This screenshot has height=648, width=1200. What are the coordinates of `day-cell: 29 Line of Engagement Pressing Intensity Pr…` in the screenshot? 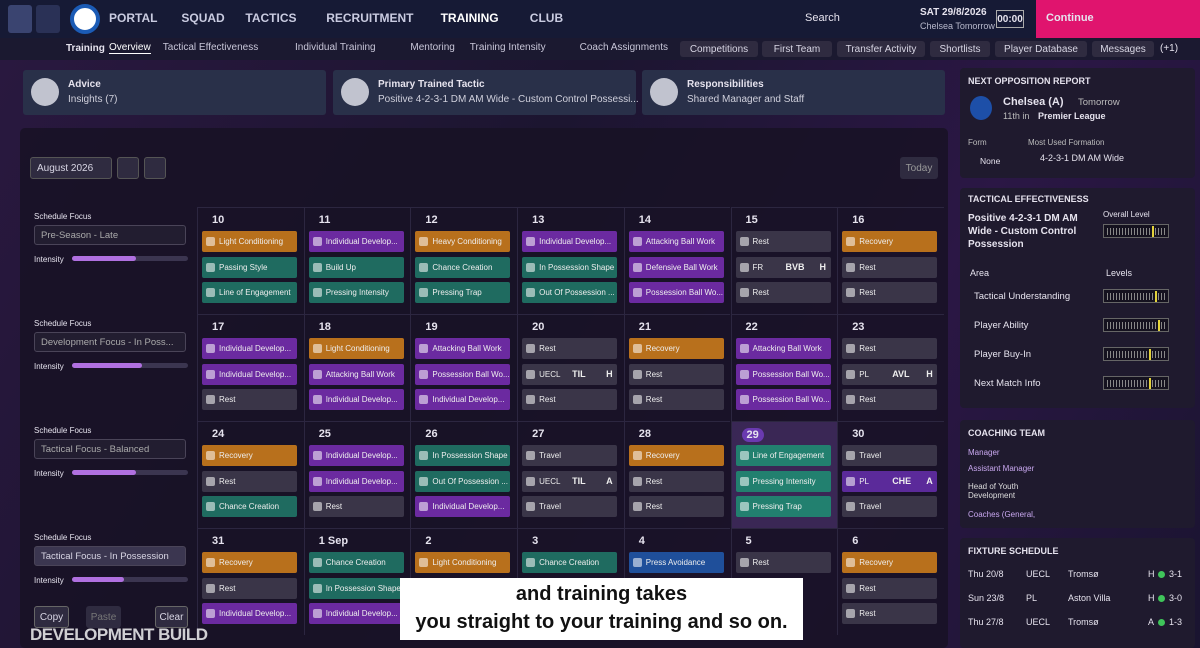 It's located at (784, 474).